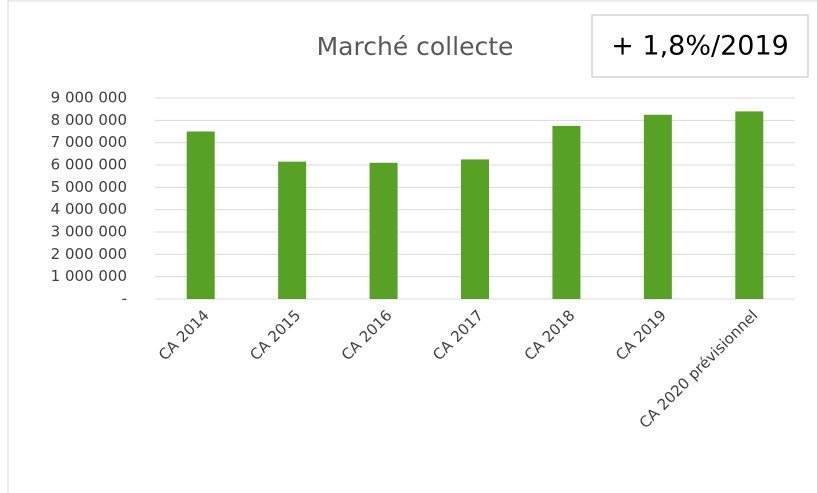 The width and height of the screenshot is (817, 493). What do you see at coordinates (641, 335) in the screenshot?
I see `x-tick-label: CA 2019` at bounding box center [641, 335].